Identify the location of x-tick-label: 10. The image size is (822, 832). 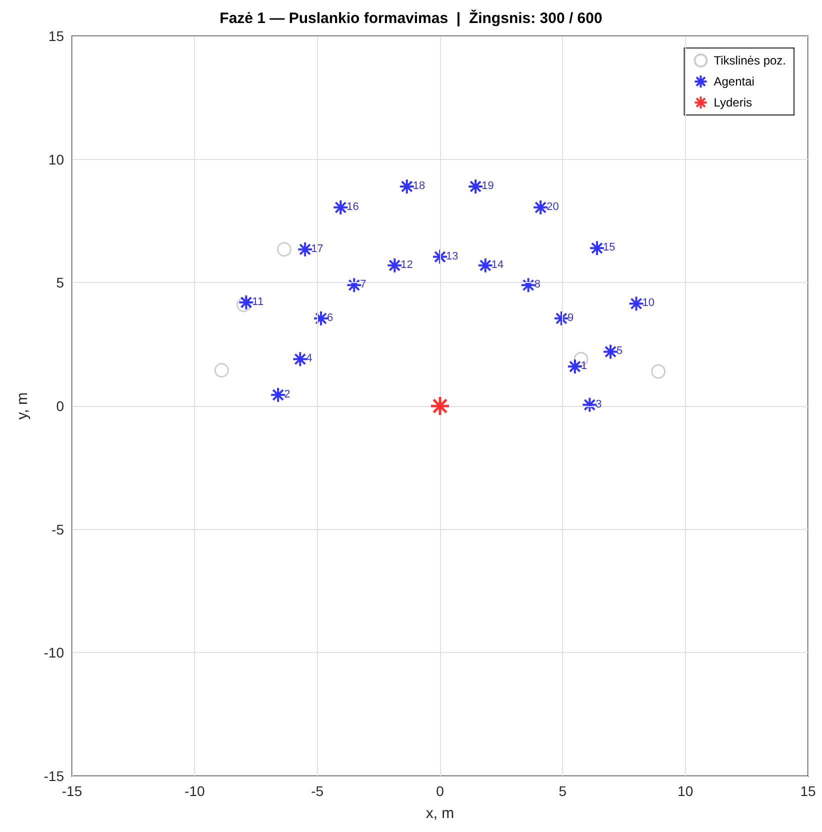
(686, 791).